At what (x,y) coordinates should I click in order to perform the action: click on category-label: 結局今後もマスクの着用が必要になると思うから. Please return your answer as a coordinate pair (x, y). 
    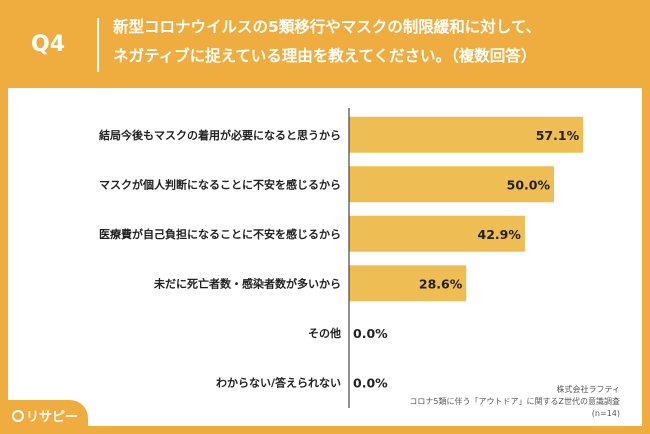
    Looking at the image, I should click on (220, 135).